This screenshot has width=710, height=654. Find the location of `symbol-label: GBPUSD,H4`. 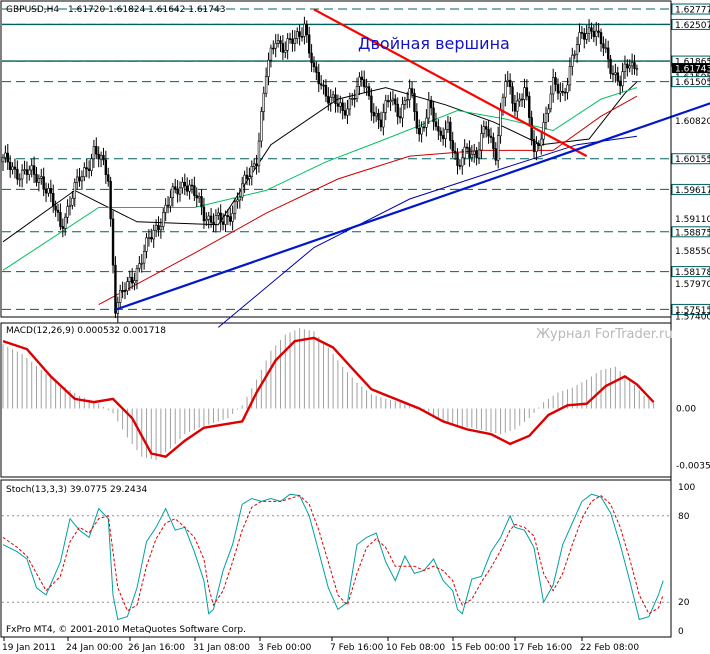

symbol-label: GBPUSD,H4 is located at coordinates (32, 10).